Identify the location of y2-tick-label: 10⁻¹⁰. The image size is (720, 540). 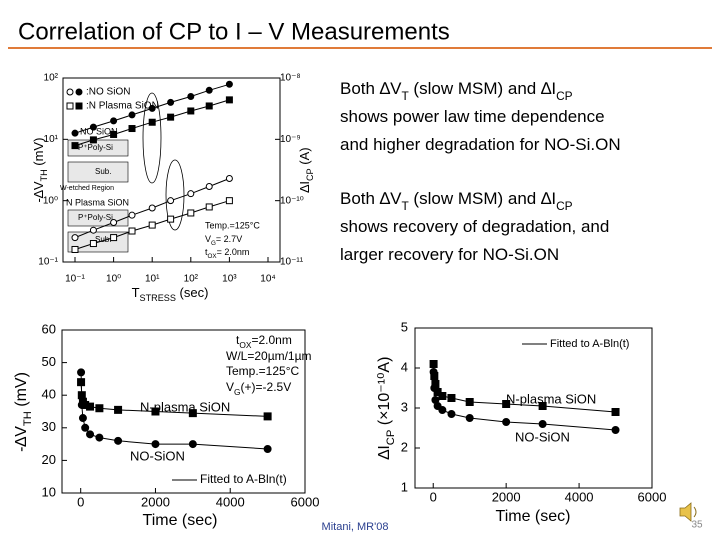
(292, 200).